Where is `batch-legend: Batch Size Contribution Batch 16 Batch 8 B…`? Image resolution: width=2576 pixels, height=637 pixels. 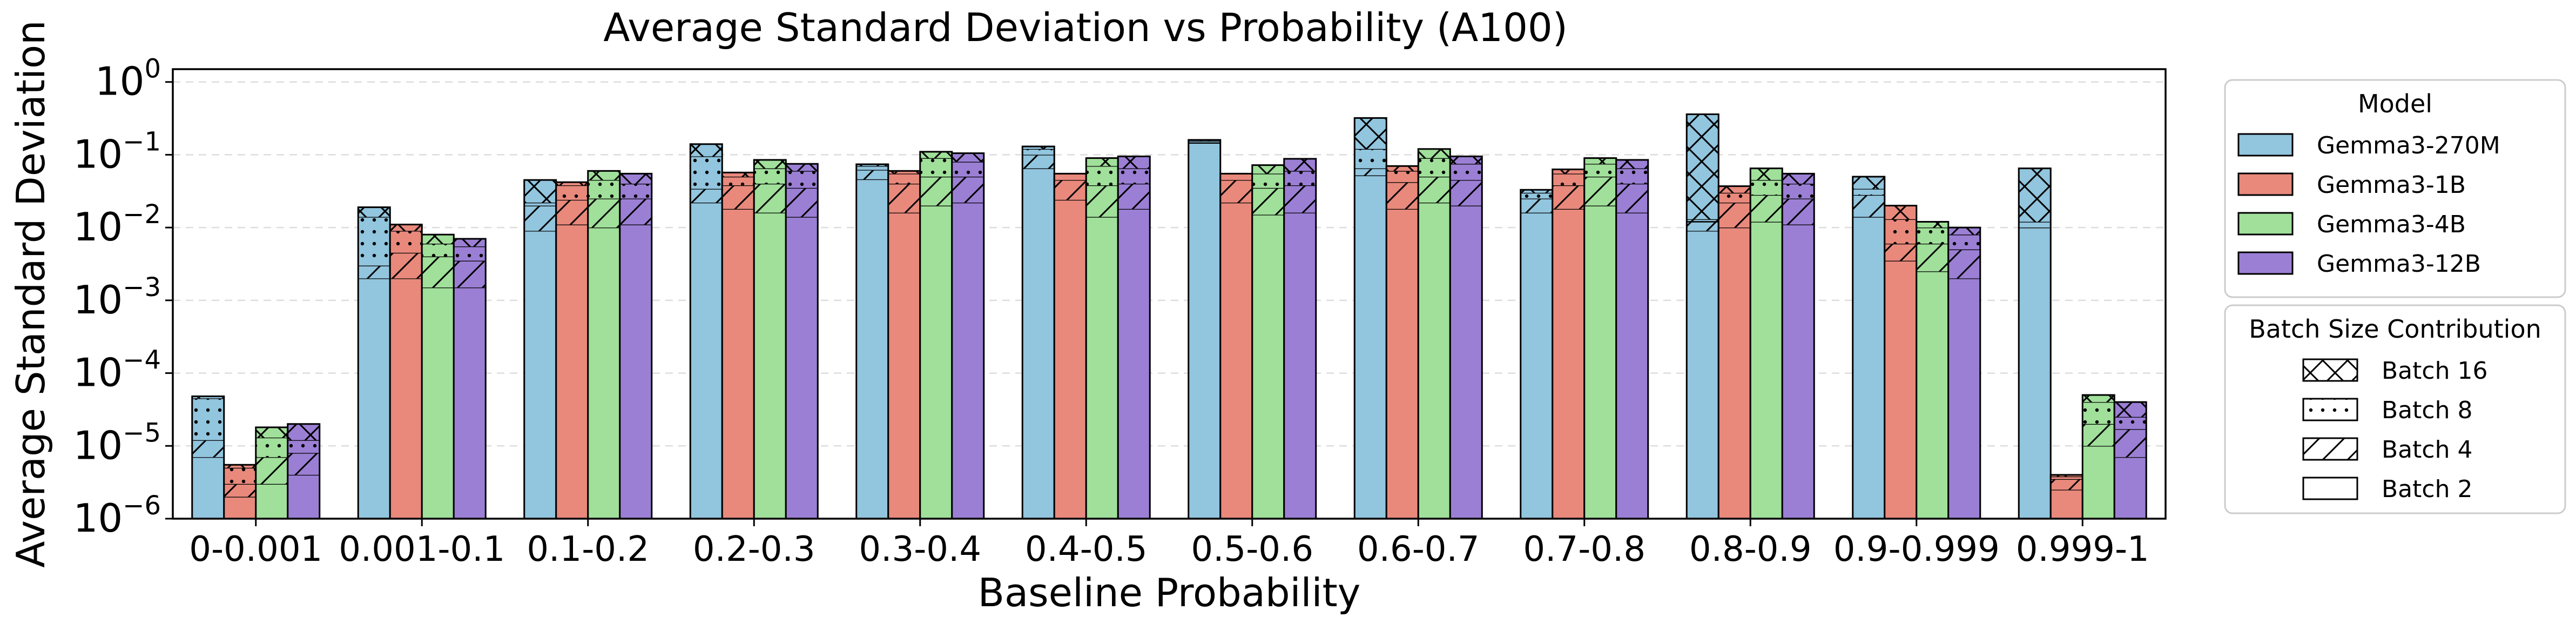 batch-legend: Batch Size Contribution Batch 16 Batch 8 B… is located at coordinates (2395, 409).